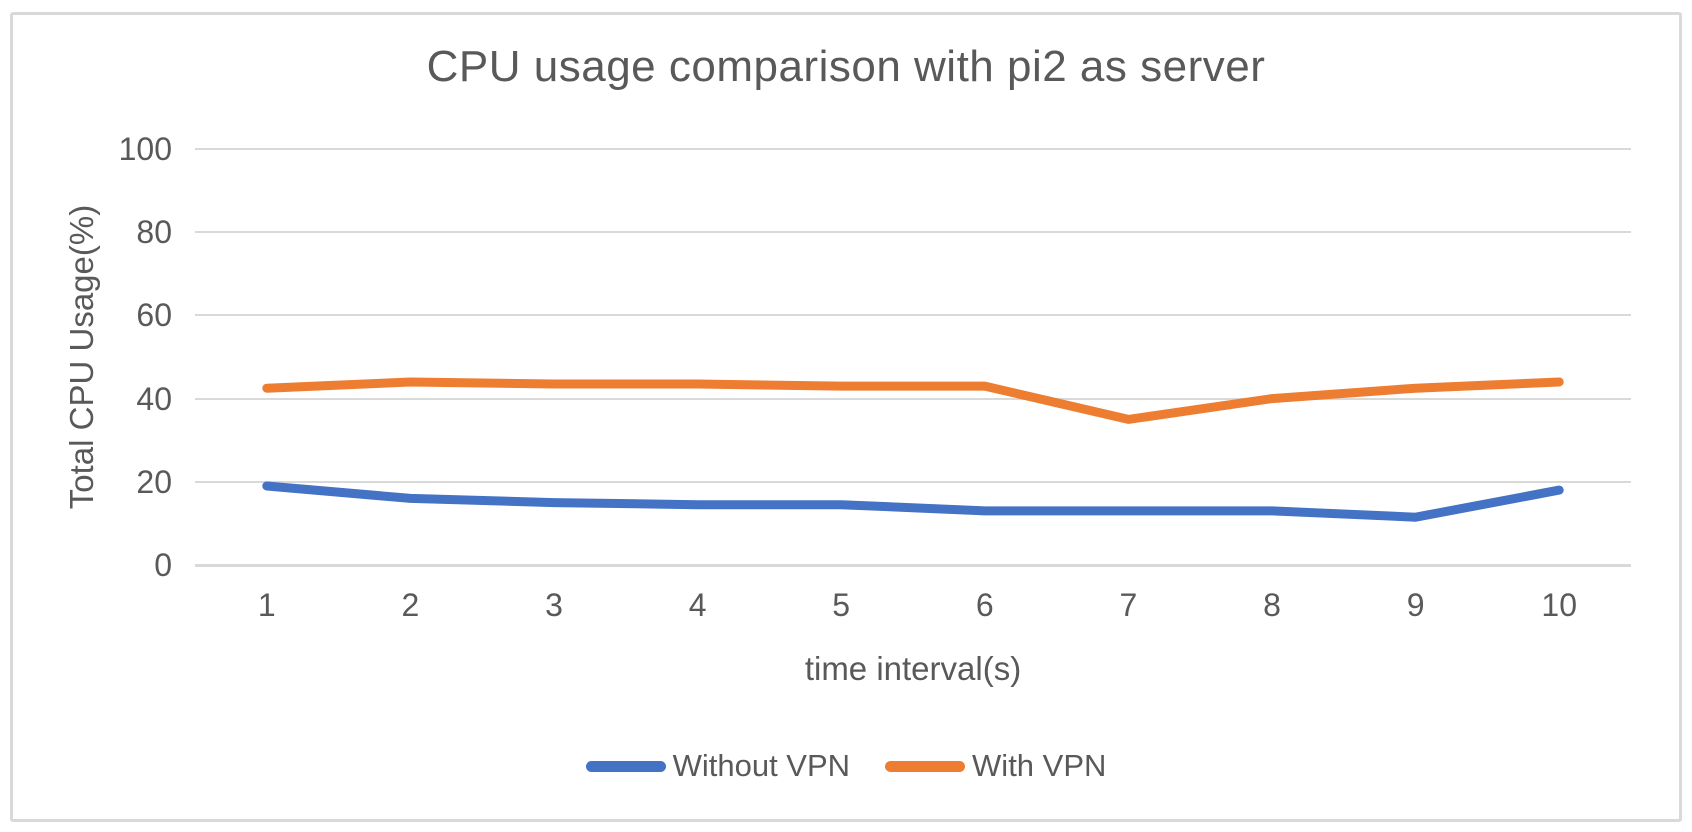 Image resolution: width=1692 pixels, height=832 pixels. Describe the element at coordinates (697, 605) in the screenshot. I see `x-tick-label-4: 4` at that location.